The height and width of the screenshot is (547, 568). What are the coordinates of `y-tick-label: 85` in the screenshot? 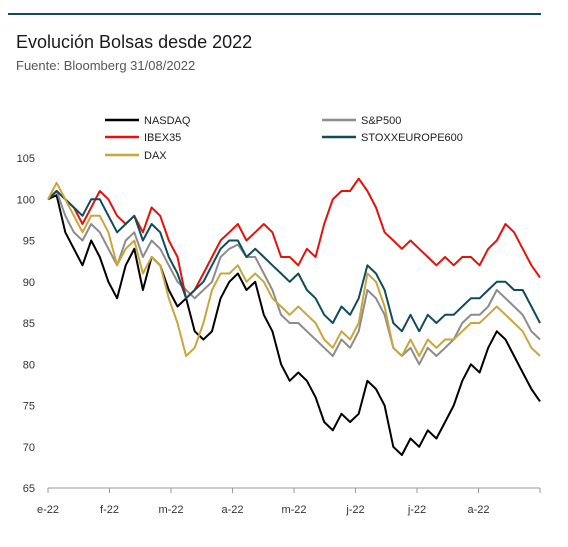 It's located at (29, 324).